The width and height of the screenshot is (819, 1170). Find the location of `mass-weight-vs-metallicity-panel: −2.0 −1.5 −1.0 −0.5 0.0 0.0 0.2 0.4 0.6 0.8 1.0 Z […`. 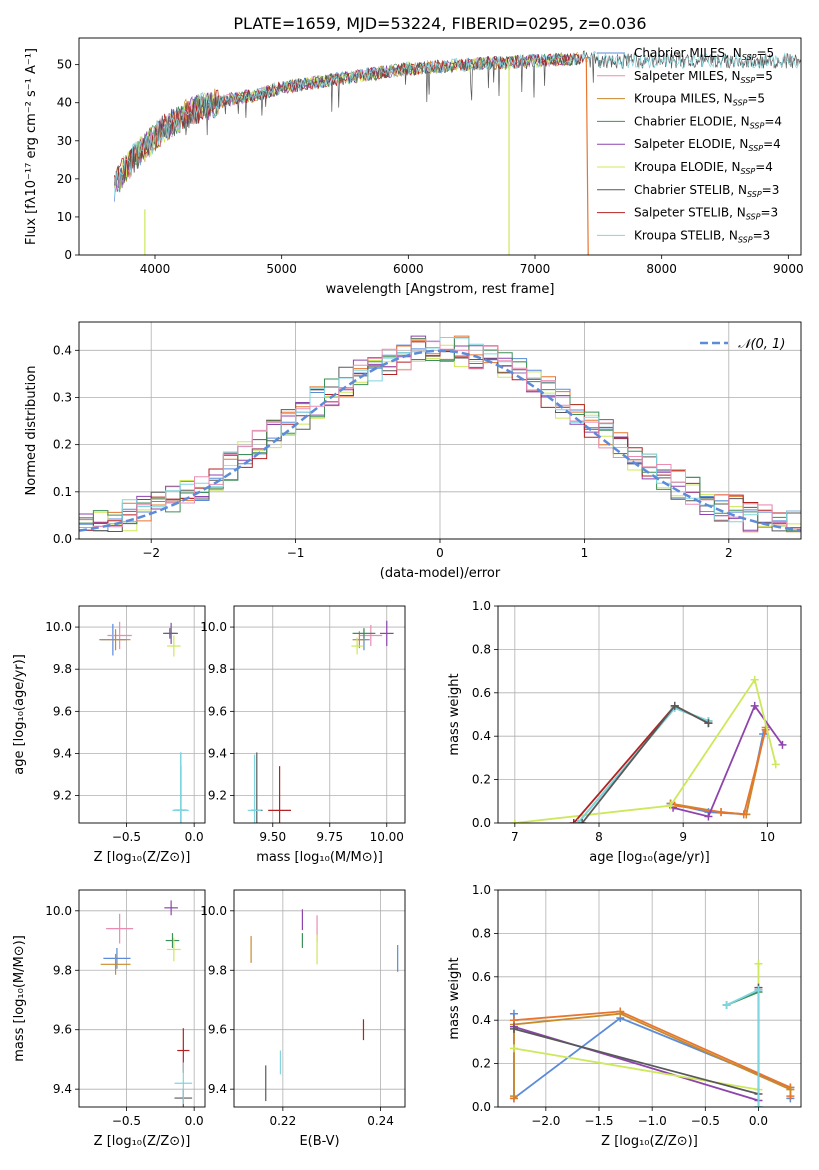

mass-weight-vs-metallicity-panel: −2.0 −1.5 −1.0 −0.5 0.0 0.0 0.2 0.4 0.6 0.8 1.0 Z [… is located at coordinates (624, 1016).